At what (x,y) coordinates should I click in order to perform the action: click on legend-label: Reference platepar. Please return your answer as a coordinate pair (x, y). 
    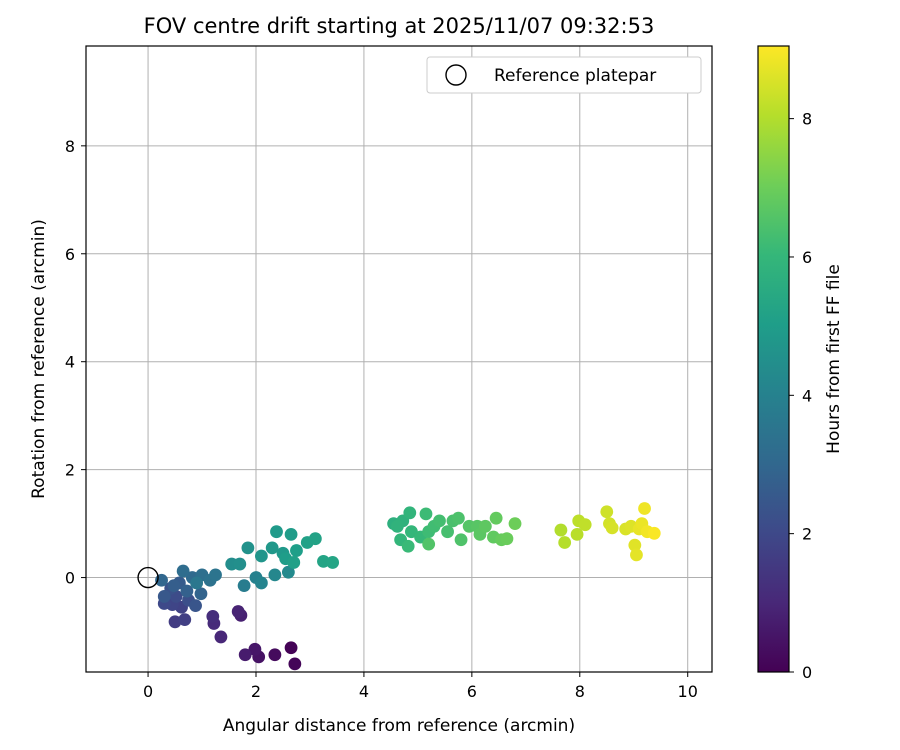
    Looking at the image, I should click on (575, 76).